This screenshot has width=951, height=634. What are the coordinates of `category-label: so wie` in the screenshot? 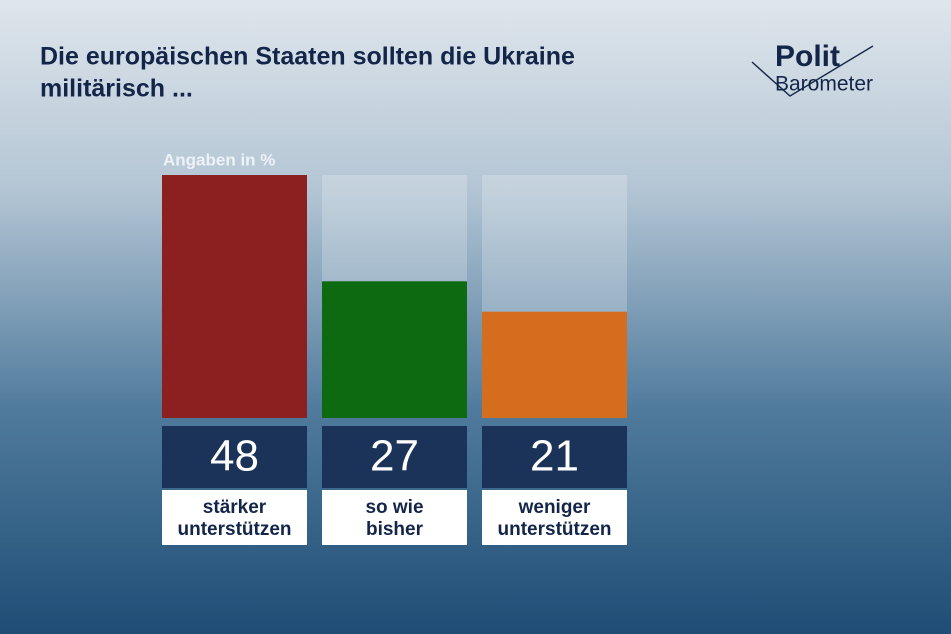 It's located at (394, 507).